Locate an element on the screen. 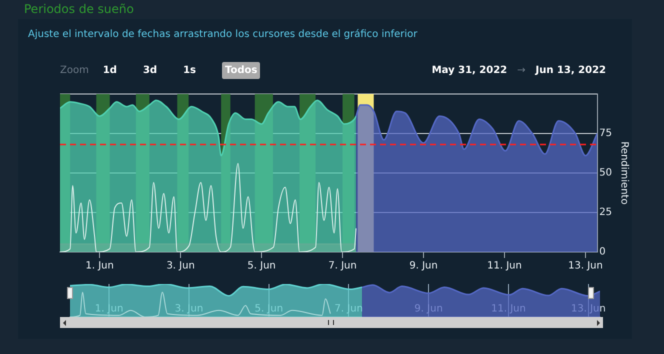 The height and width of the screenshot is (354, 664). x-tick-label: 13. Jun is located at coordinates (585, 266).